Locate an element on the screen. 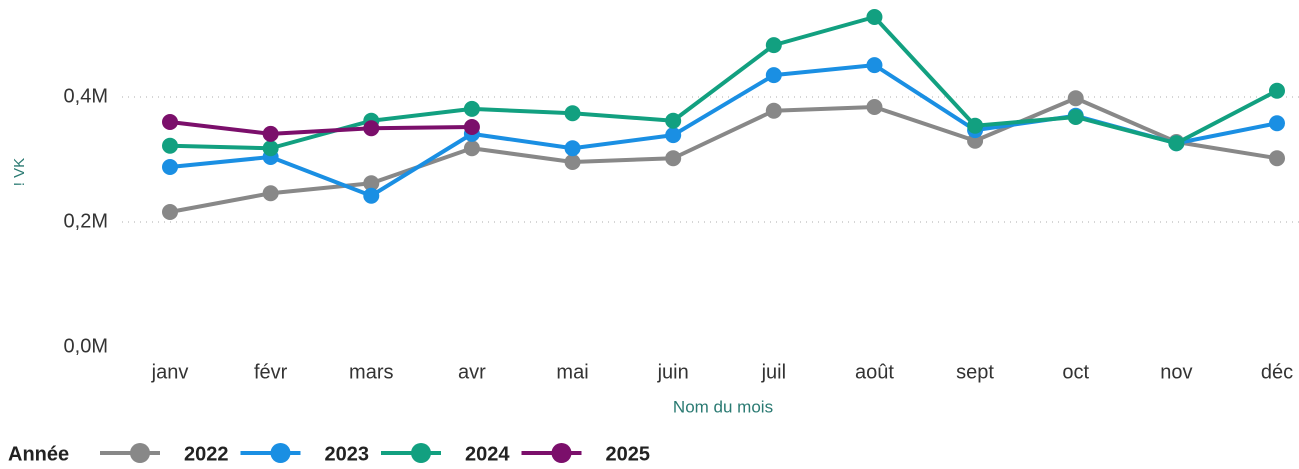 The width and height of the screenshot is (1299, 469). x-tick-label: sept is located at coordinates (975, 372).